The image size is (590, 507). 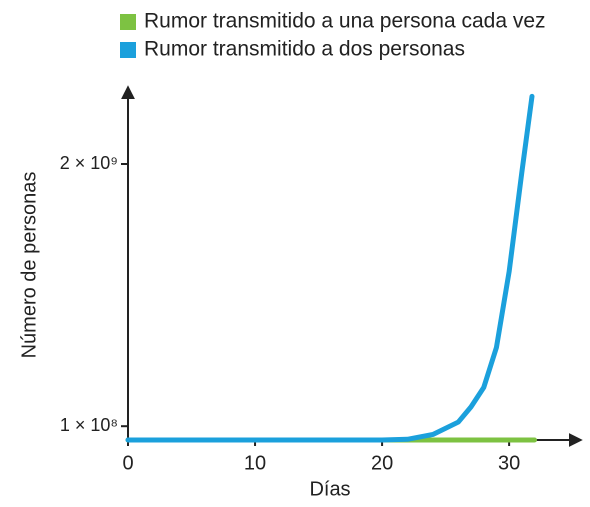 I want to click on x-tick-label: 20, so click(x=382, y=463).